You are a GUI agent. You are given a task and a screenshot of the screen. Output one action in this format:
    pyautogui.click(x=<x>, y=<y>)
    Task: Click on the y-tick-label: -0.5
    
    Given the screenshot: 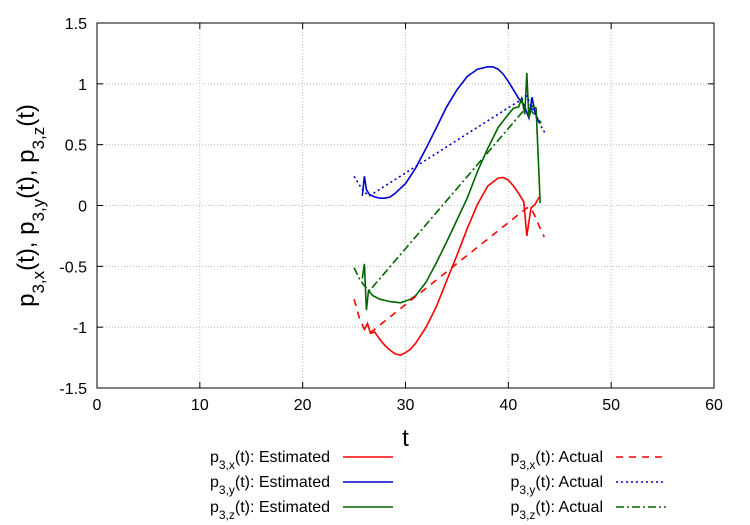 What is the action you would take?
    pyautogui.click(x=73, y=267)
    